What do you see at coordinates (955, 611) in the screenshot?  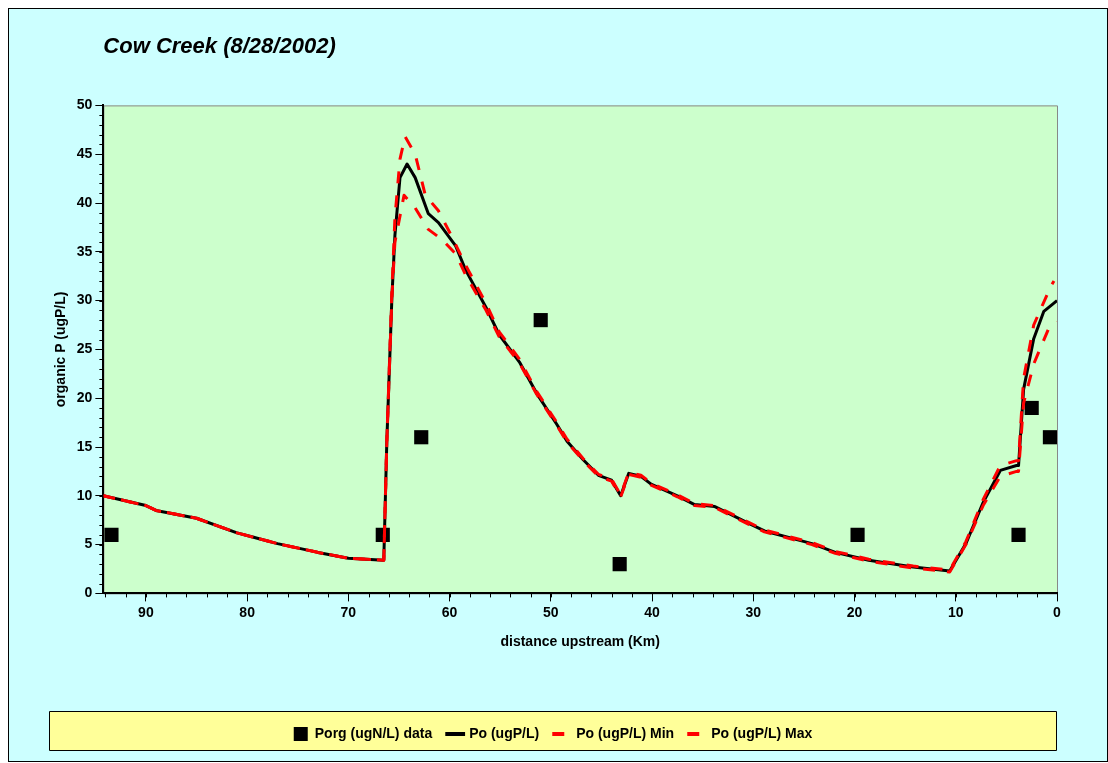 I see `x-tick-label: 10` at bounding box center [955, 611].